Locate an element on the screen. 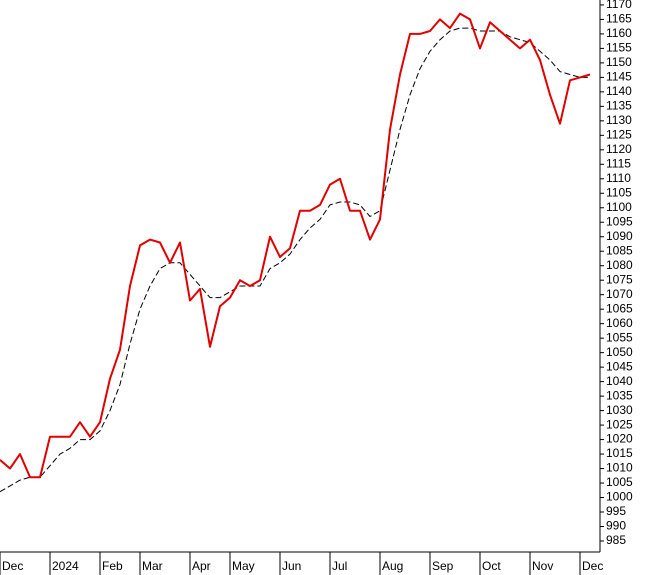  x-tick-label: Sep is located at coordinates (443, 566).